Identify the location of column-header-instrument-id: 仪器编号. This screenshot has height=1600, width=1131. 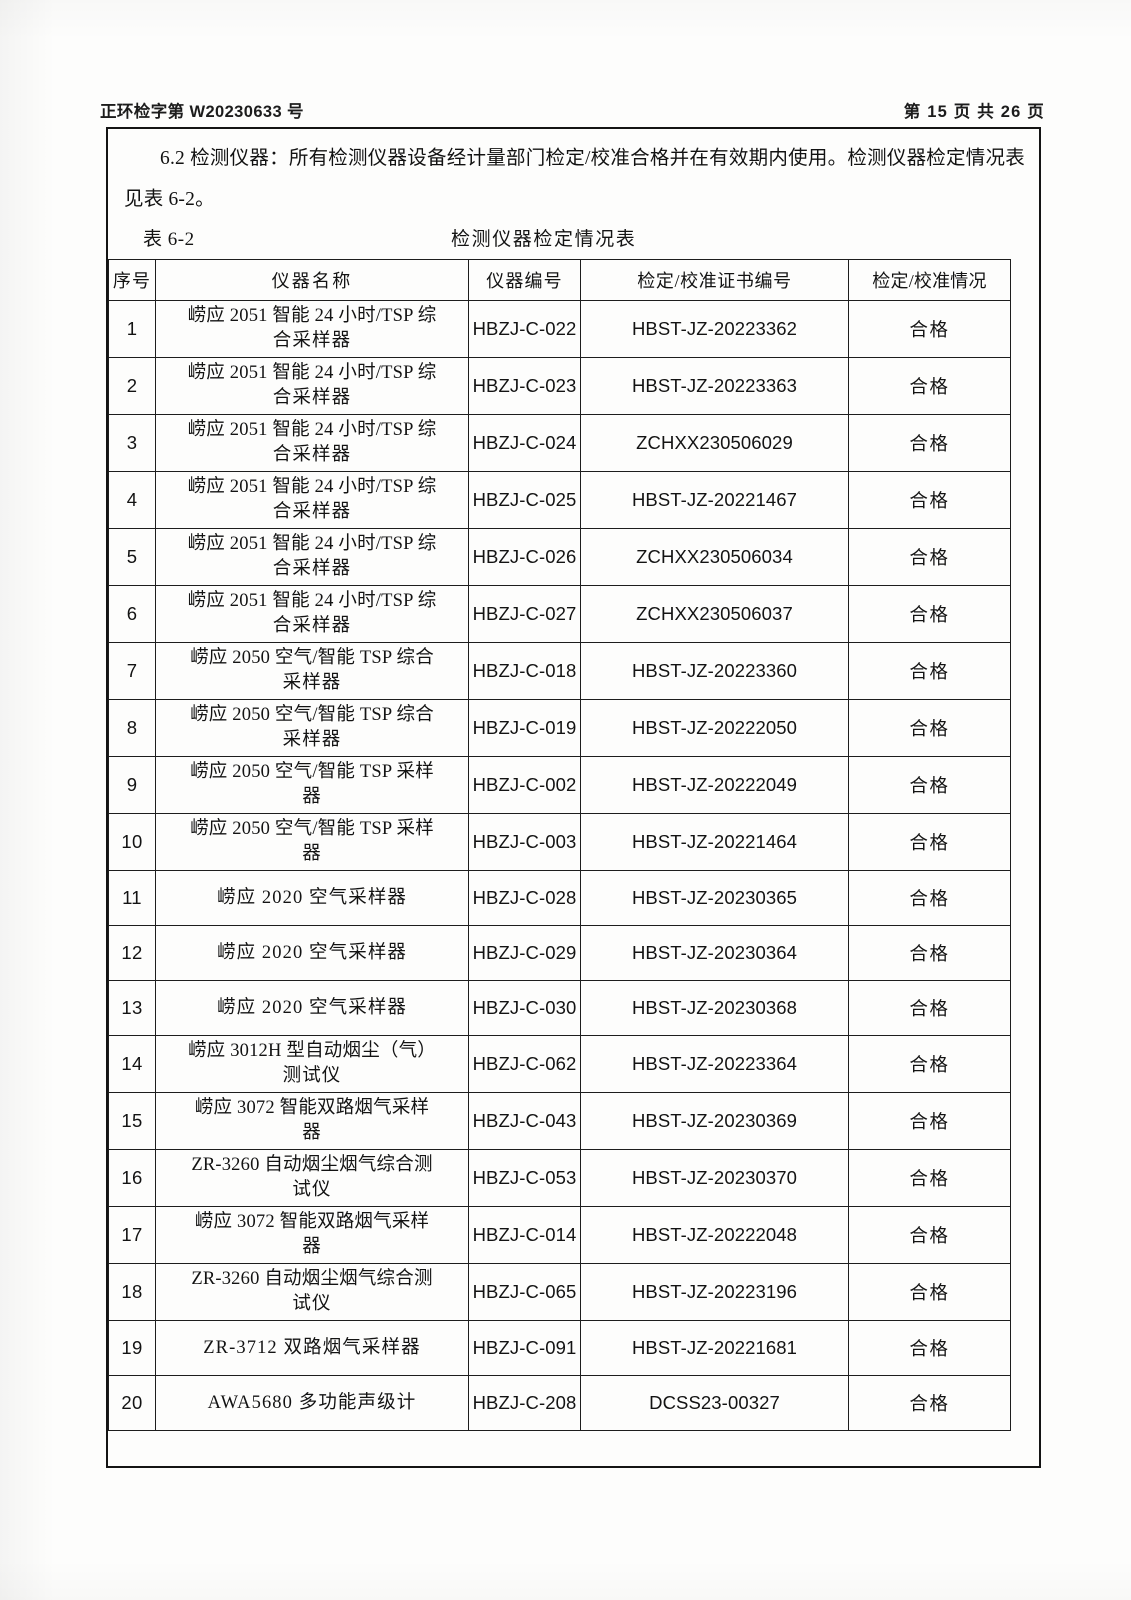
(524, 280).